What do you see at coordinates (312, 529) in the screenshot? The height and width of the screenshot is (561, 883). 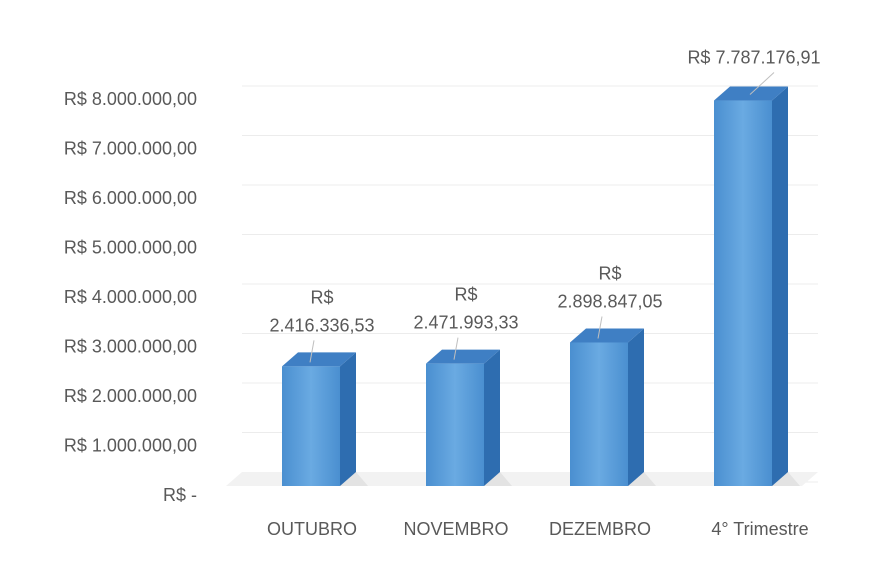 I see `x-tick-label: OUTUBRO` at bounding box center [312, 529].